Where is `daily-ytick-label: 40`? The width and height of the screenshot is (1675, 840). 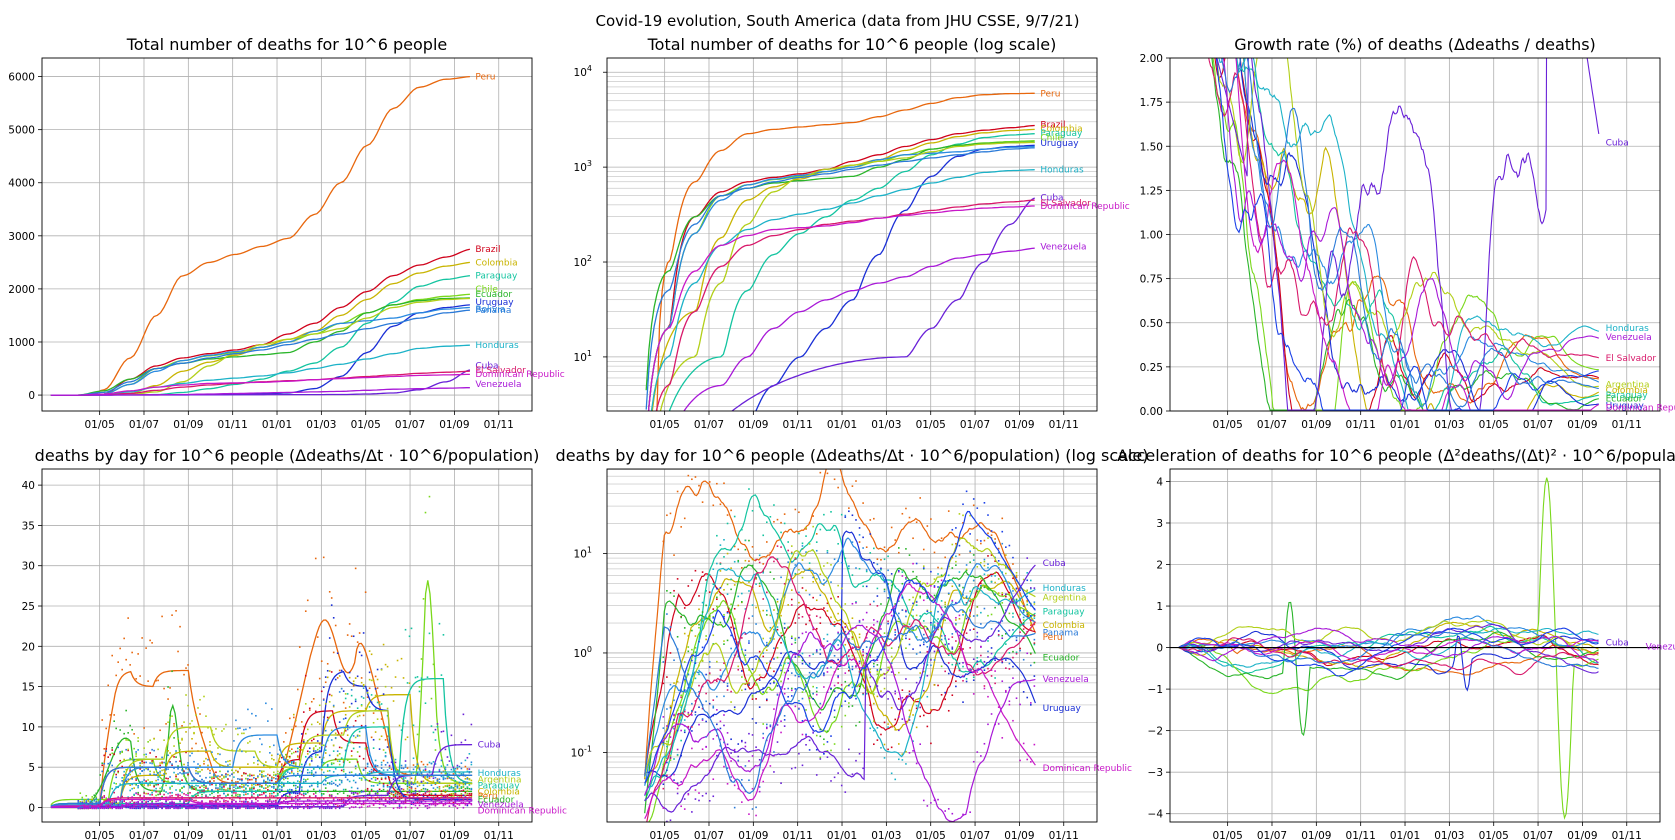
daily-ytick-label: 40 is located at coordinates (28, 486).